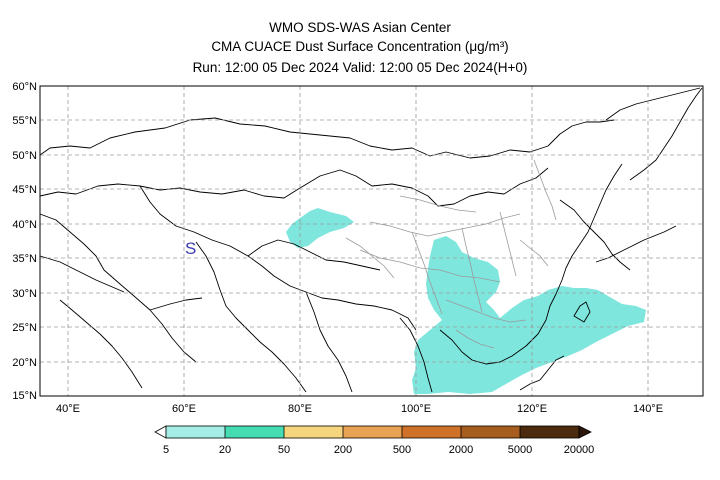 The image size is (720, 480). I want to click on longitude-labels: 40°E 60°E 80°E 100°E 120°E 140°E, so click(359, 409).